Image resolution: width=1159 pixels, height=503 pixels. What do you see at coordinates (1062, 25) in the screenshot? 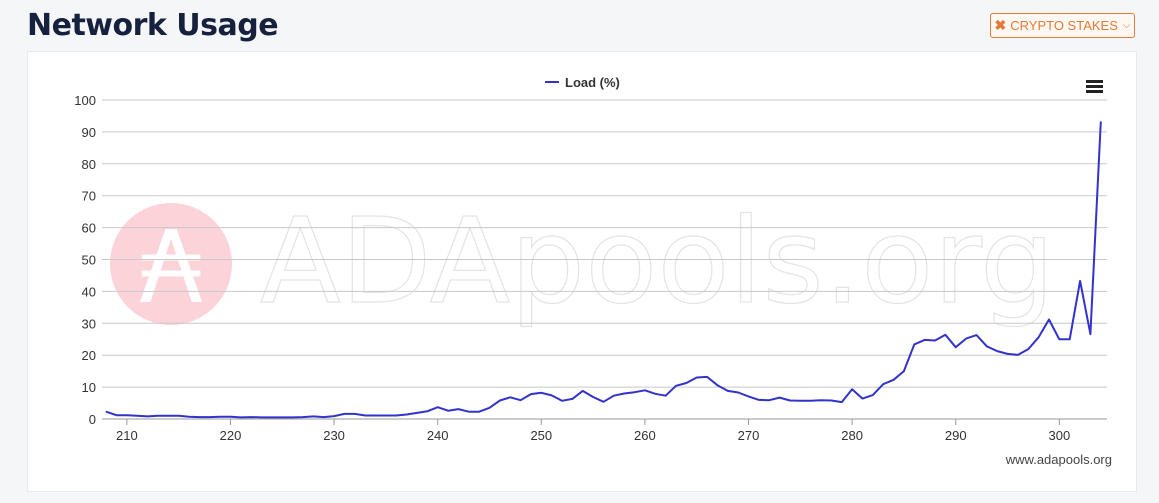
I see `crypto-stakes-button: ✖ CRYPTO STAKES ⌵` at bounding box center [1062, 25].